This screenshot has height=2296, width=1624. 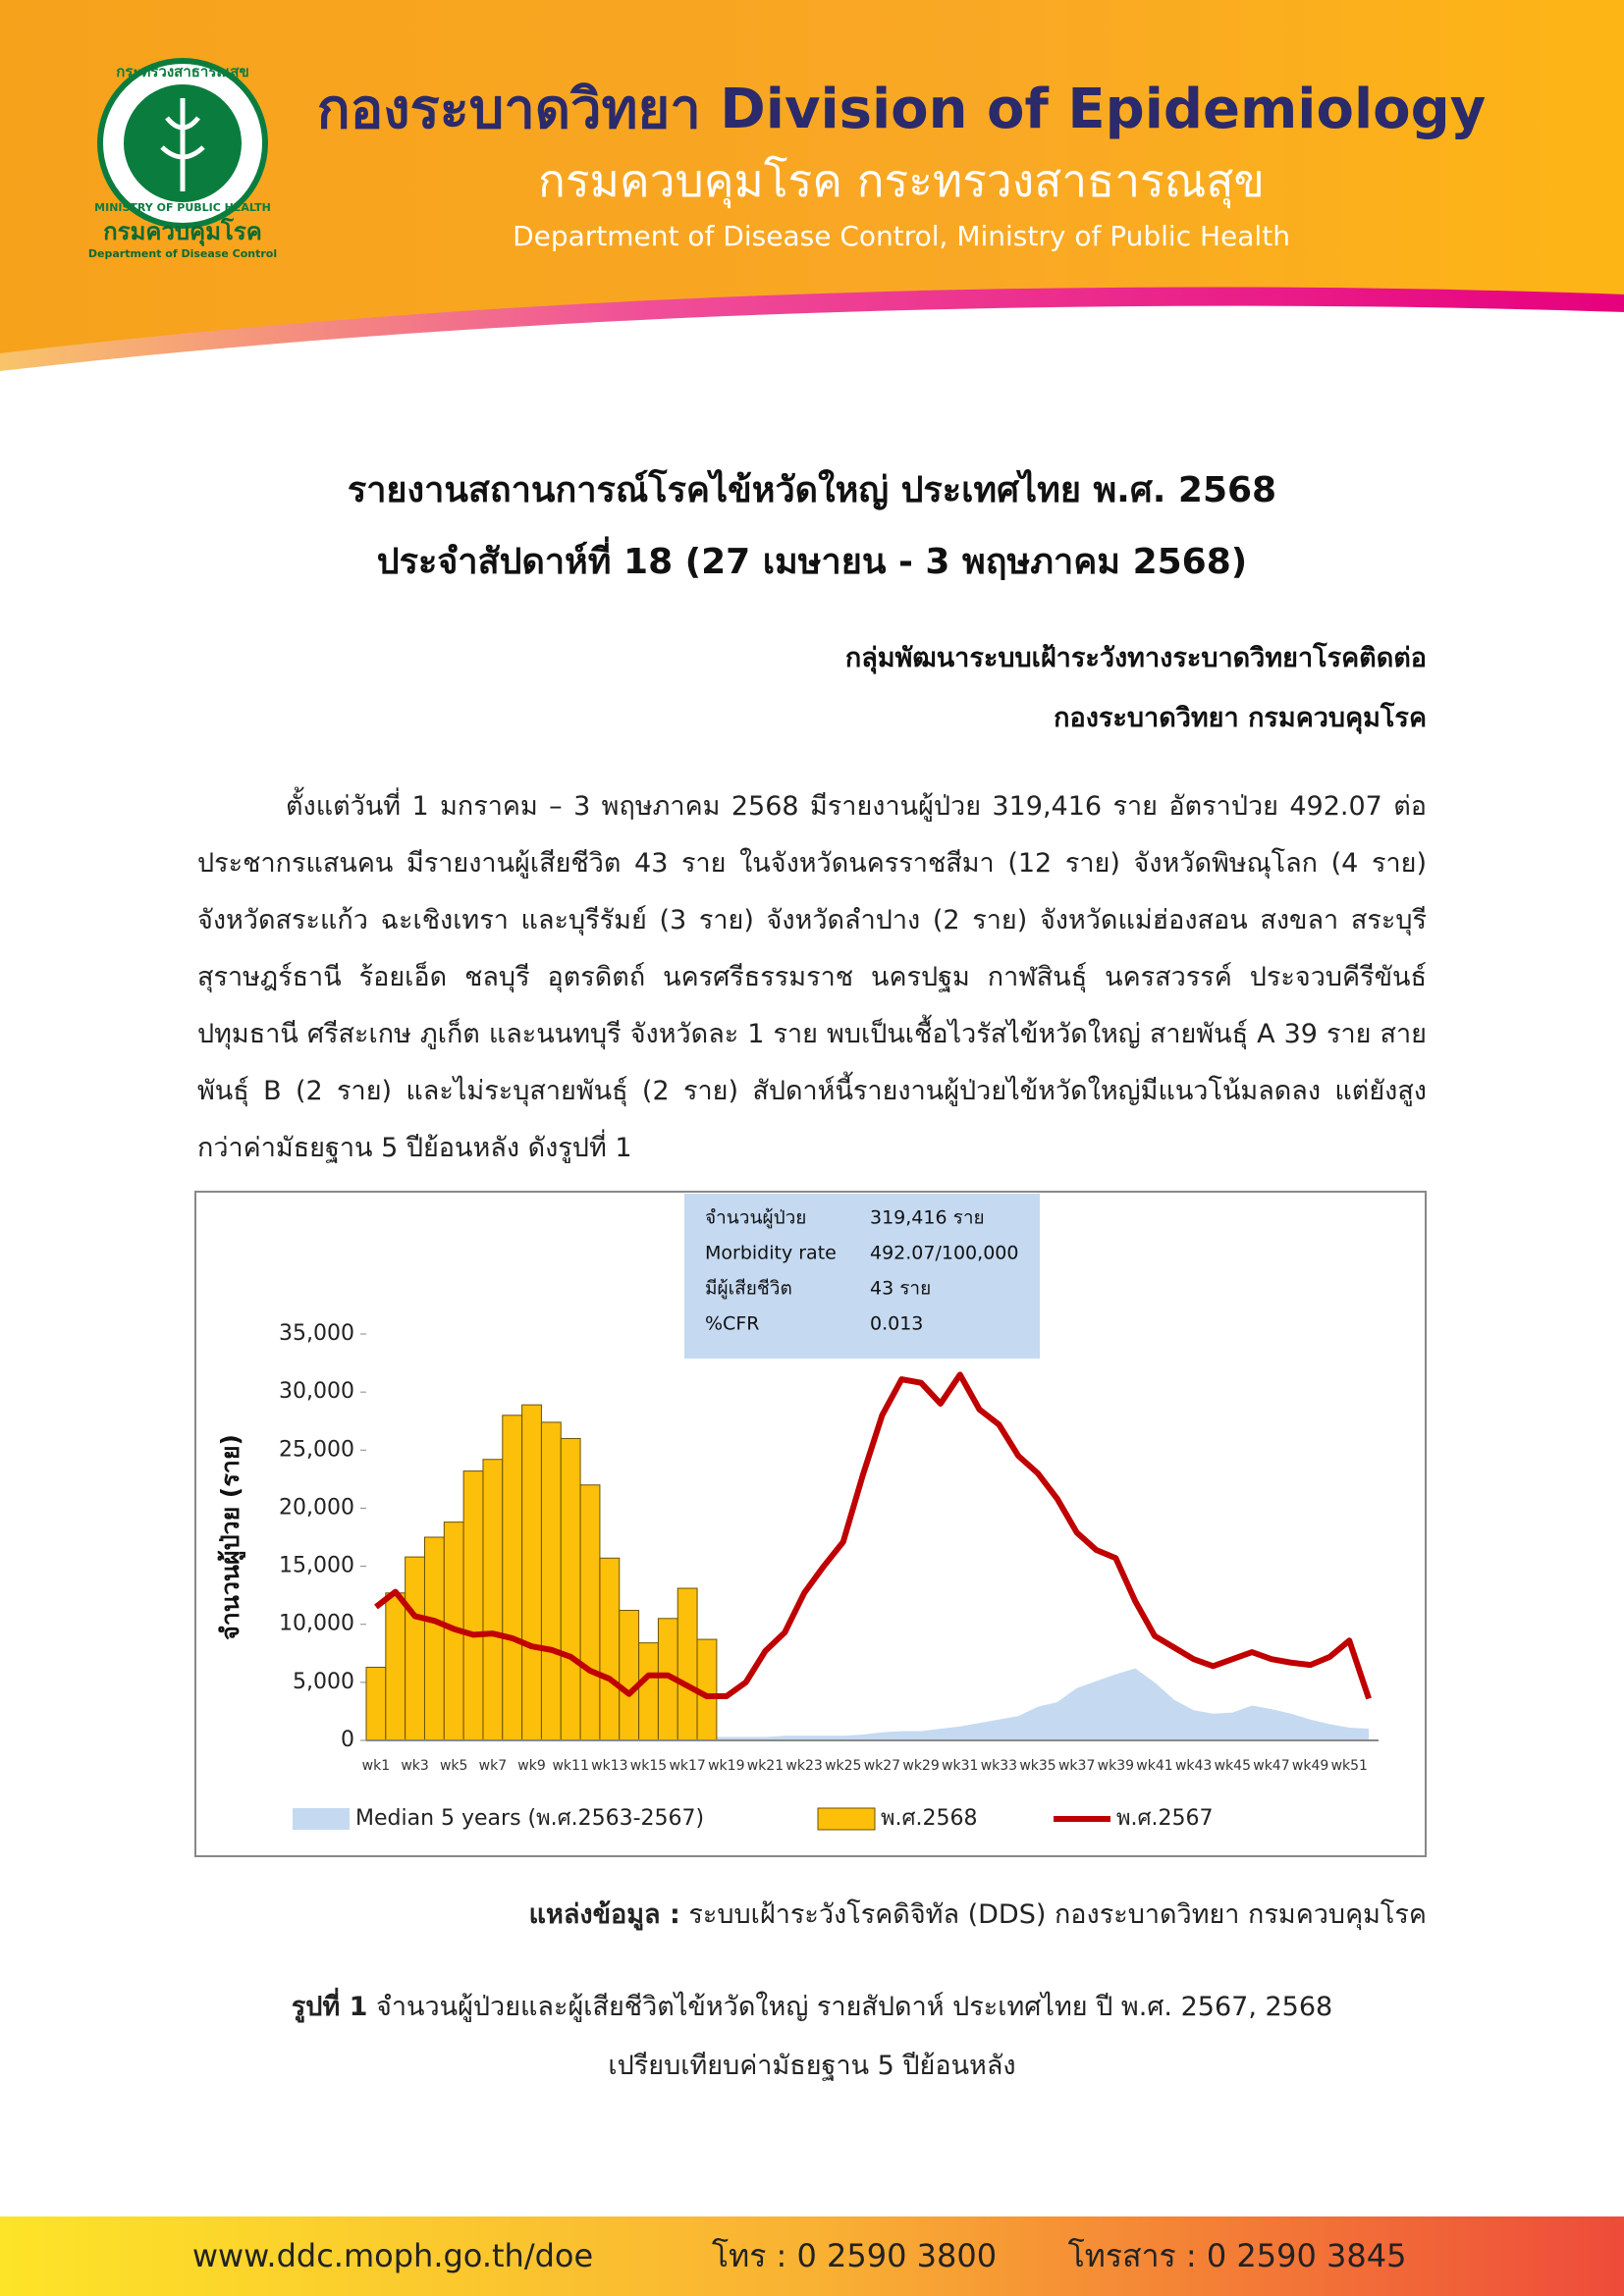 I want to click on y-tick-label: 25,000, so click(x=316, y=1449).